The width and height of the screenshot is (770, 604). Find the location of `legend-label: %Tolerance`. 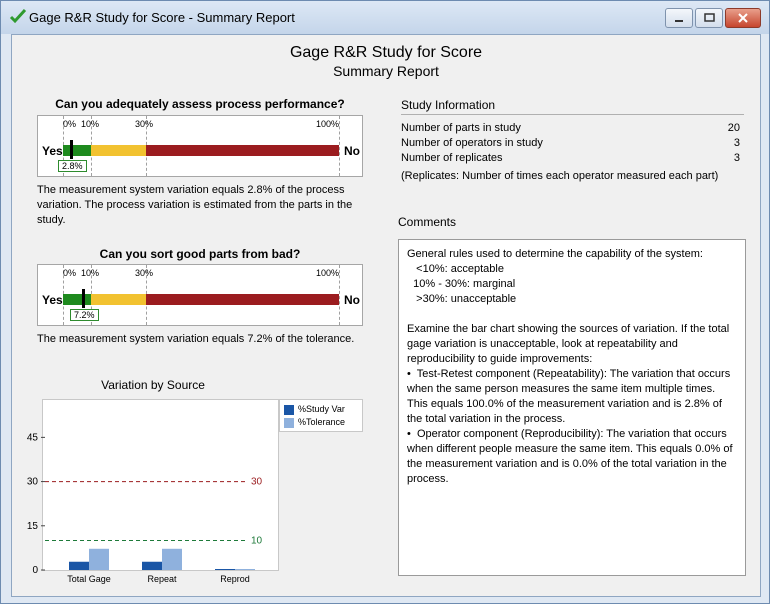

legend-label: %Tolerance is located at coordinates (322, 422).